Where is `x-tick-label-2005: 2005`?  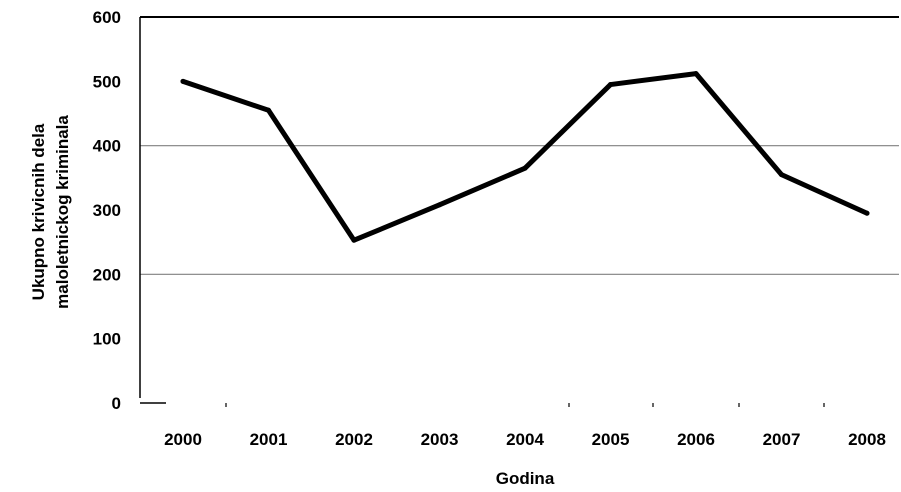 x-tick-label-2005: 2005 is located at coordinates (611, 439).